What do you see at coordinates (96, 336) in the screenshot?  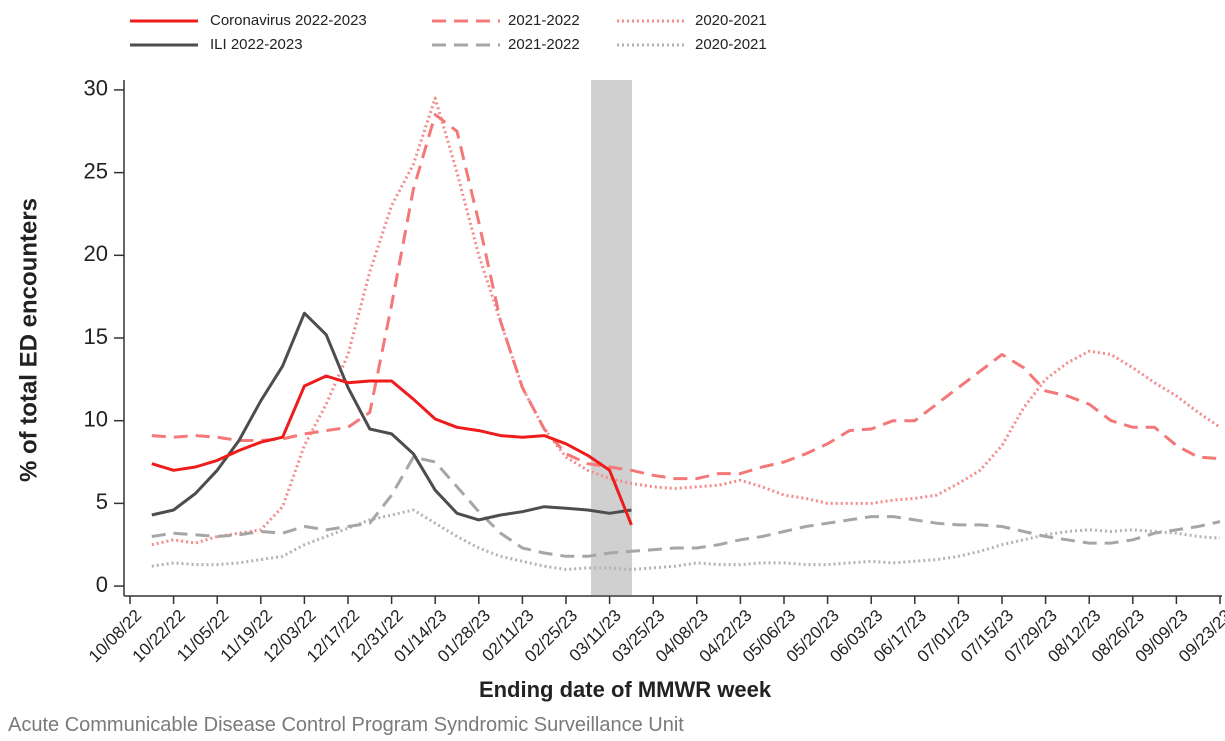 I see `y-tick-label: 15` at bounding box center [96, 336].